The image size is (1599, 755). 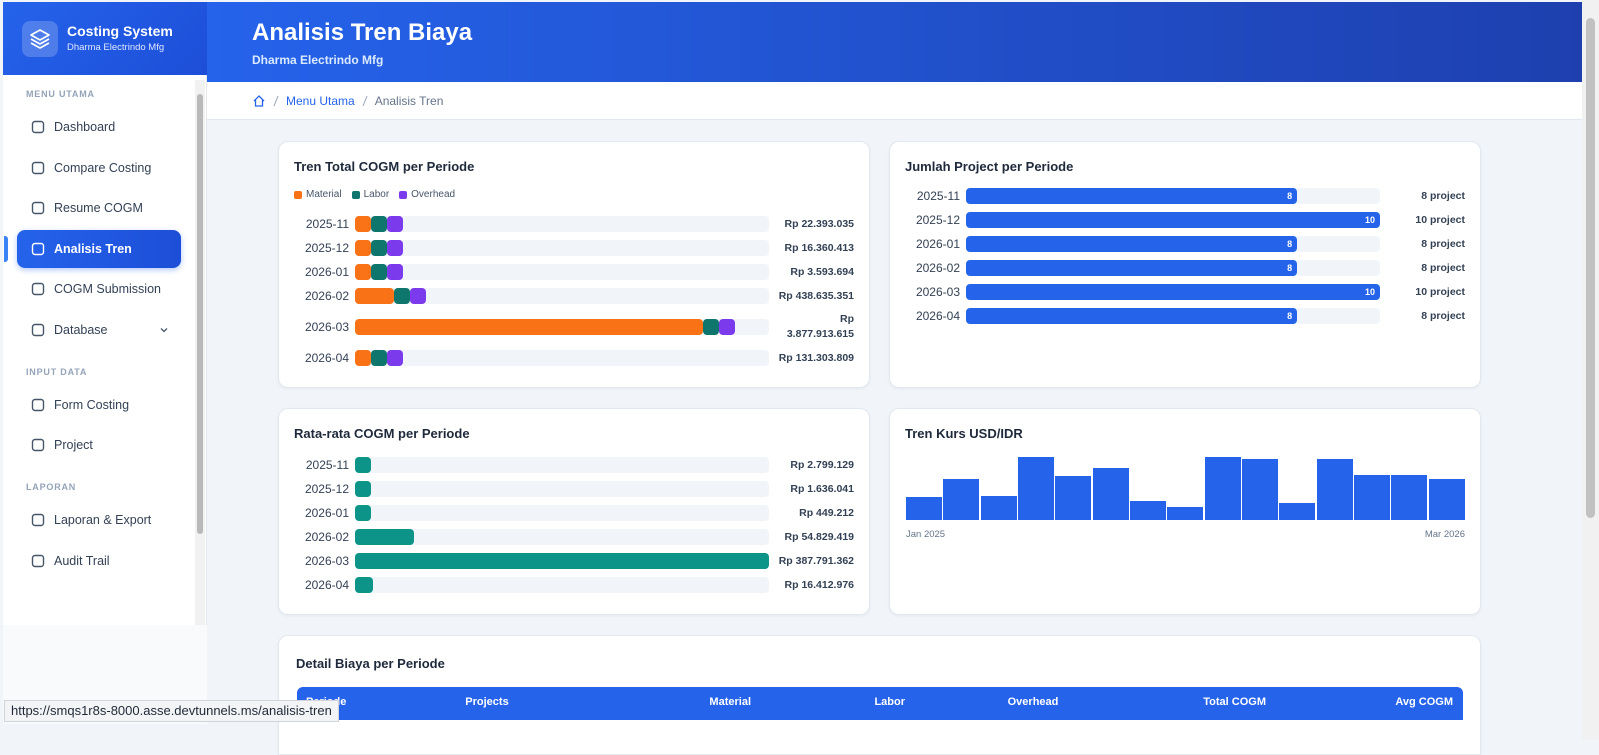 I want to click on row-label: 2026-03, so click(x=326, y=560).